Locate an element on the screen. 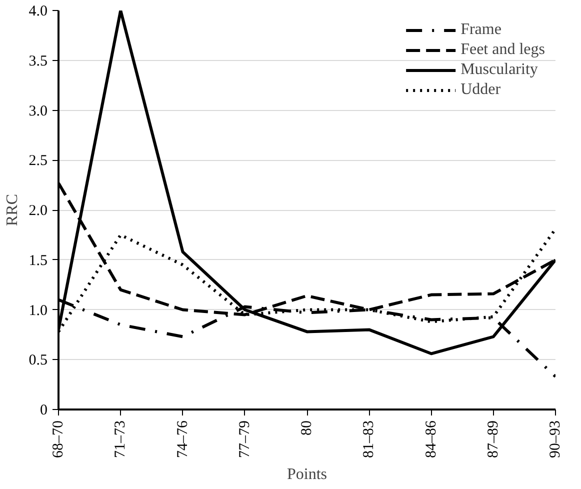  y-tick-label: 4.0 is located at coordinates (38, 12).